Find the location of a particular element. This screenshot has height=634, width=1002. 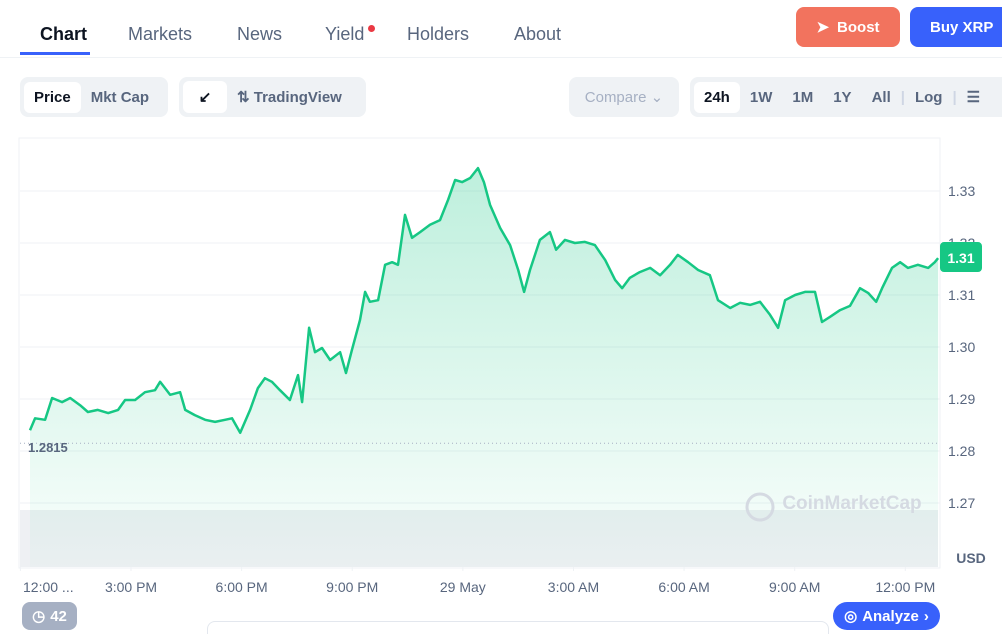

compare-dropdown: Compare ⌄ is located at coordinates (624, 97).